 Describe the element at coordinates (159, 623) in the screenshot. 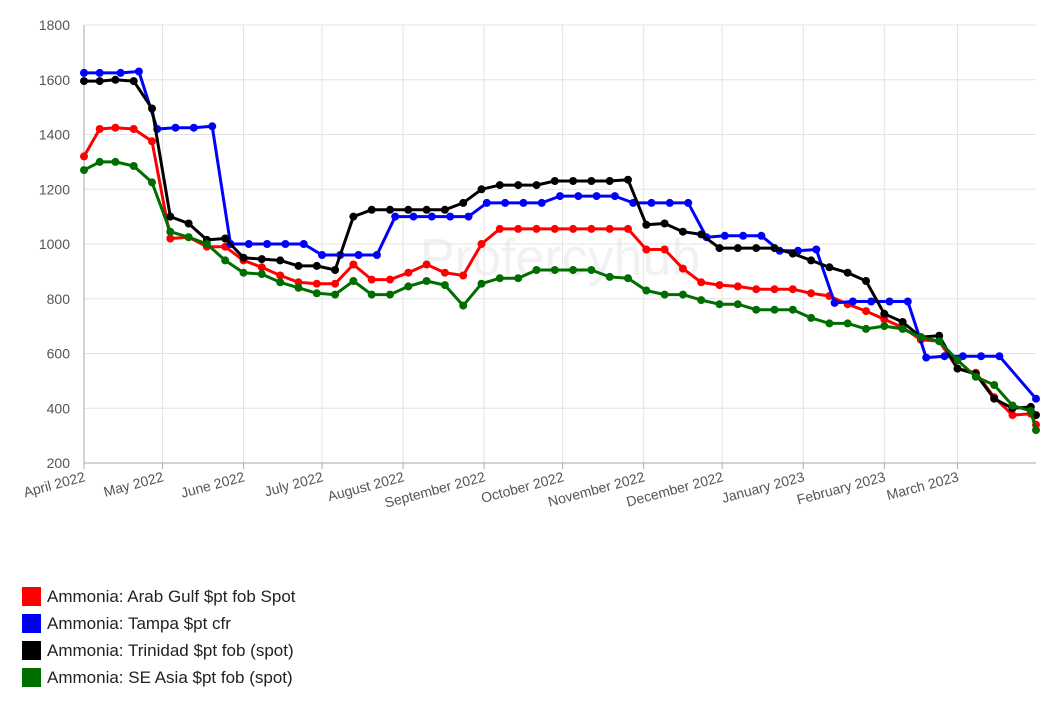

I see `legend-item: Ammonia: Tampa $pt cfr` at that location.